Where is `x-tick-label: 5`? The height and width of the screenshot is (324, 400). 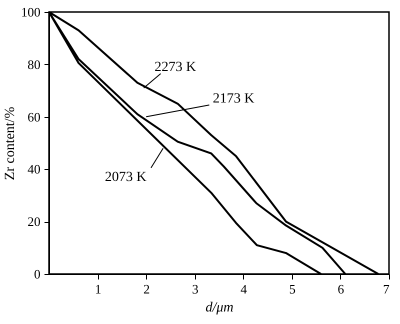 x-tick-label: 5 is located at coordinates (292, 289).